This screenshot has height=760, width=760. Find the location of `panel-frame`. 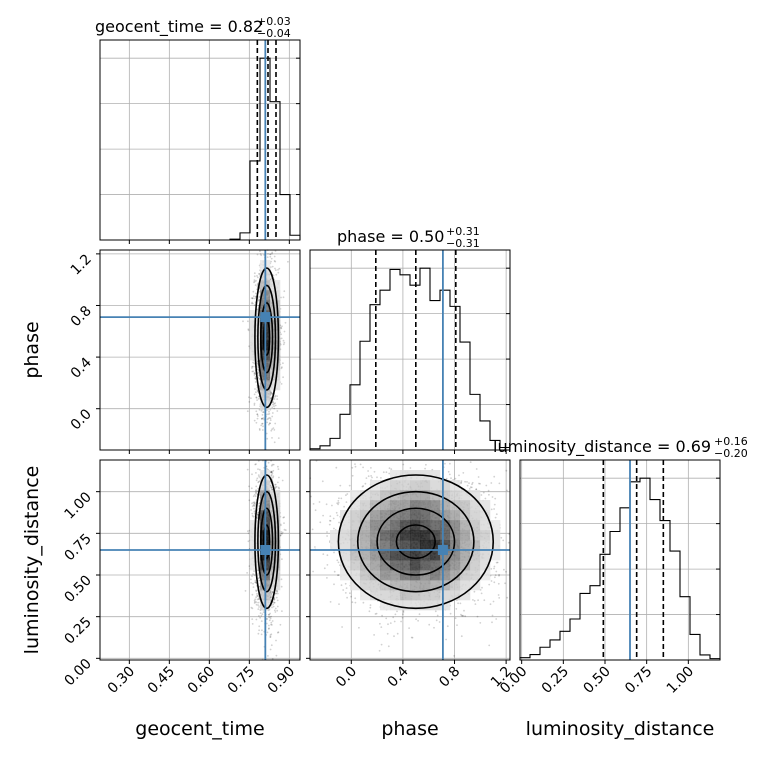

panel-frame is located at coordinates (620, 560).